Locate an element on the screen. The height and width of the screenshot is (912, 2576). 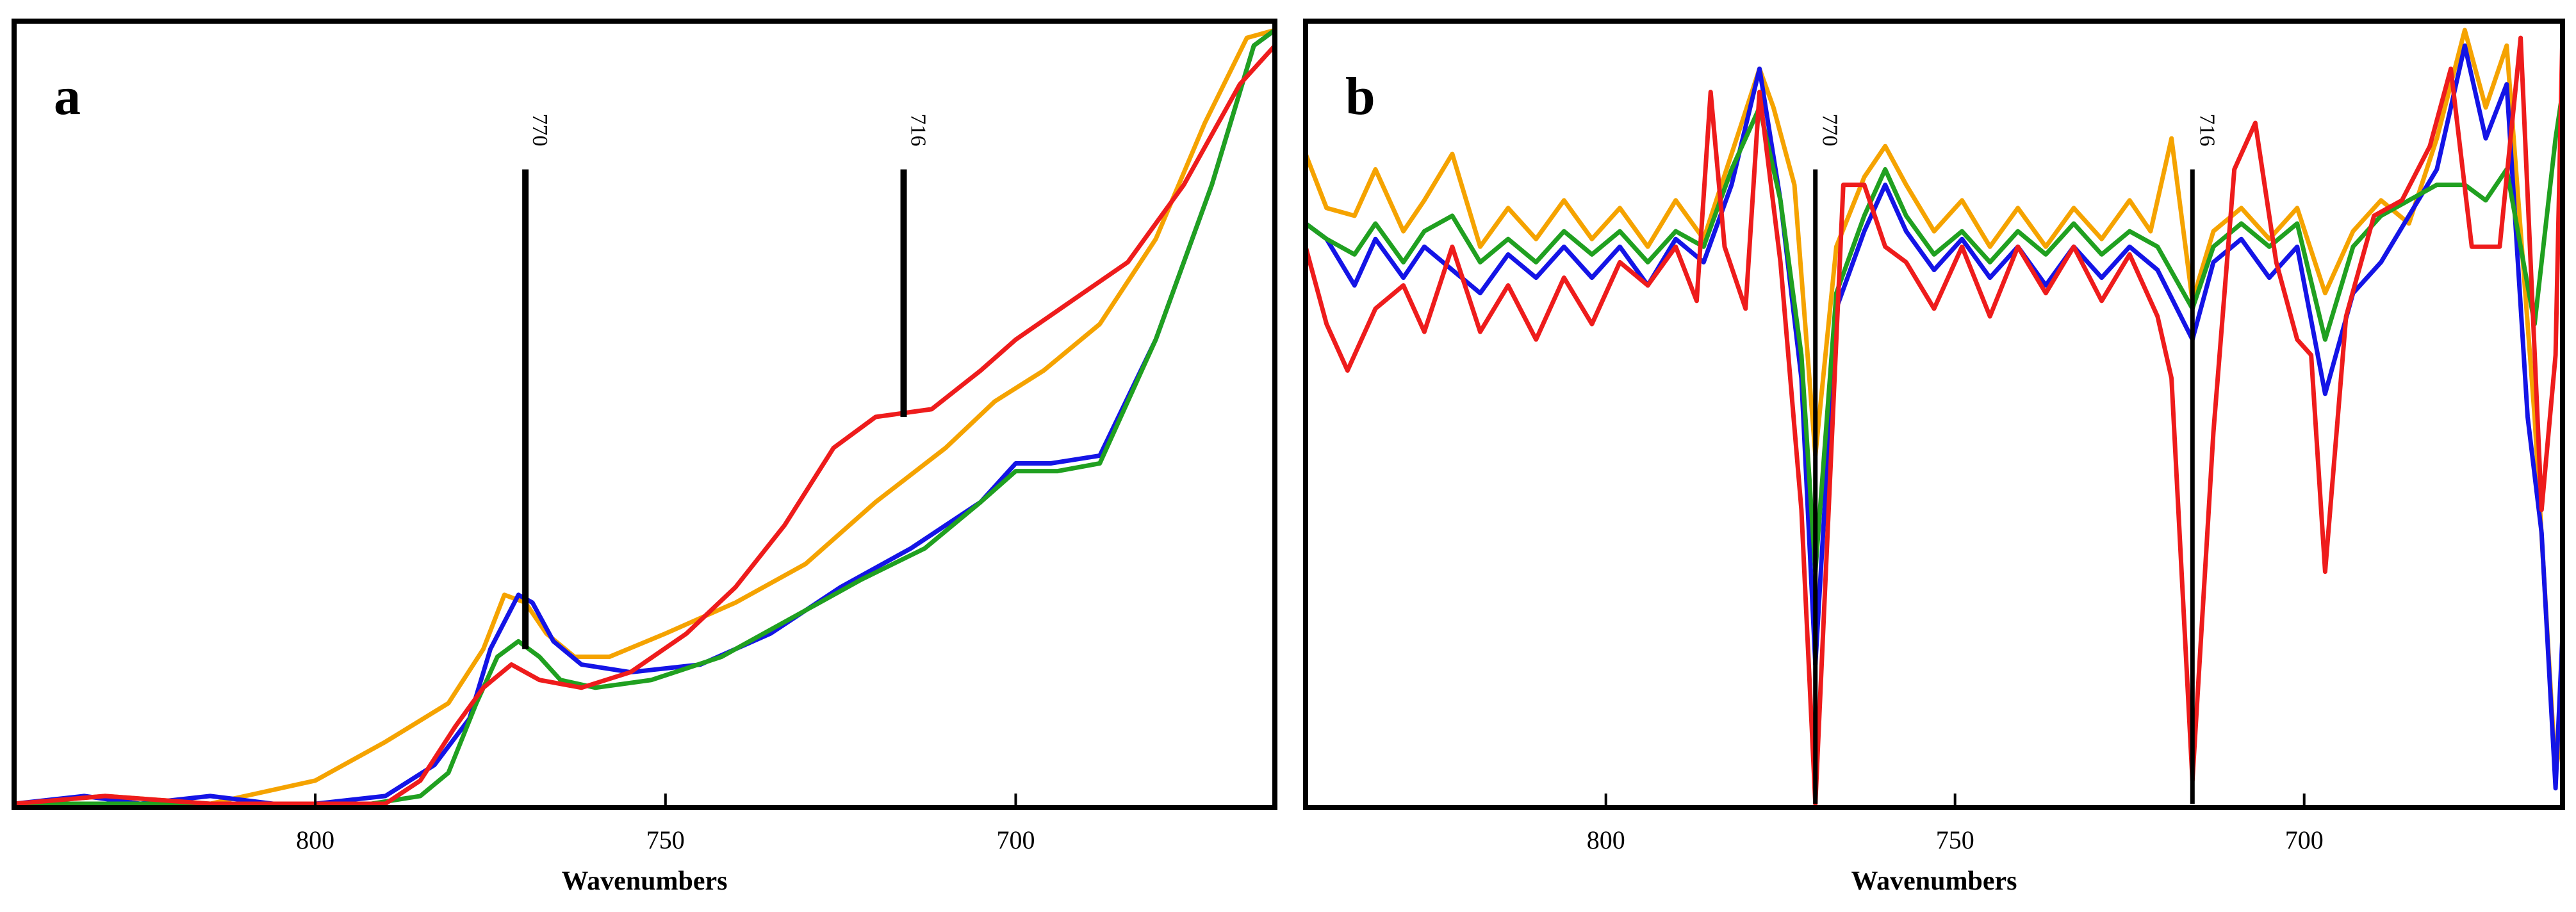
panel-letter: b is located at coordinates (1360, 96).